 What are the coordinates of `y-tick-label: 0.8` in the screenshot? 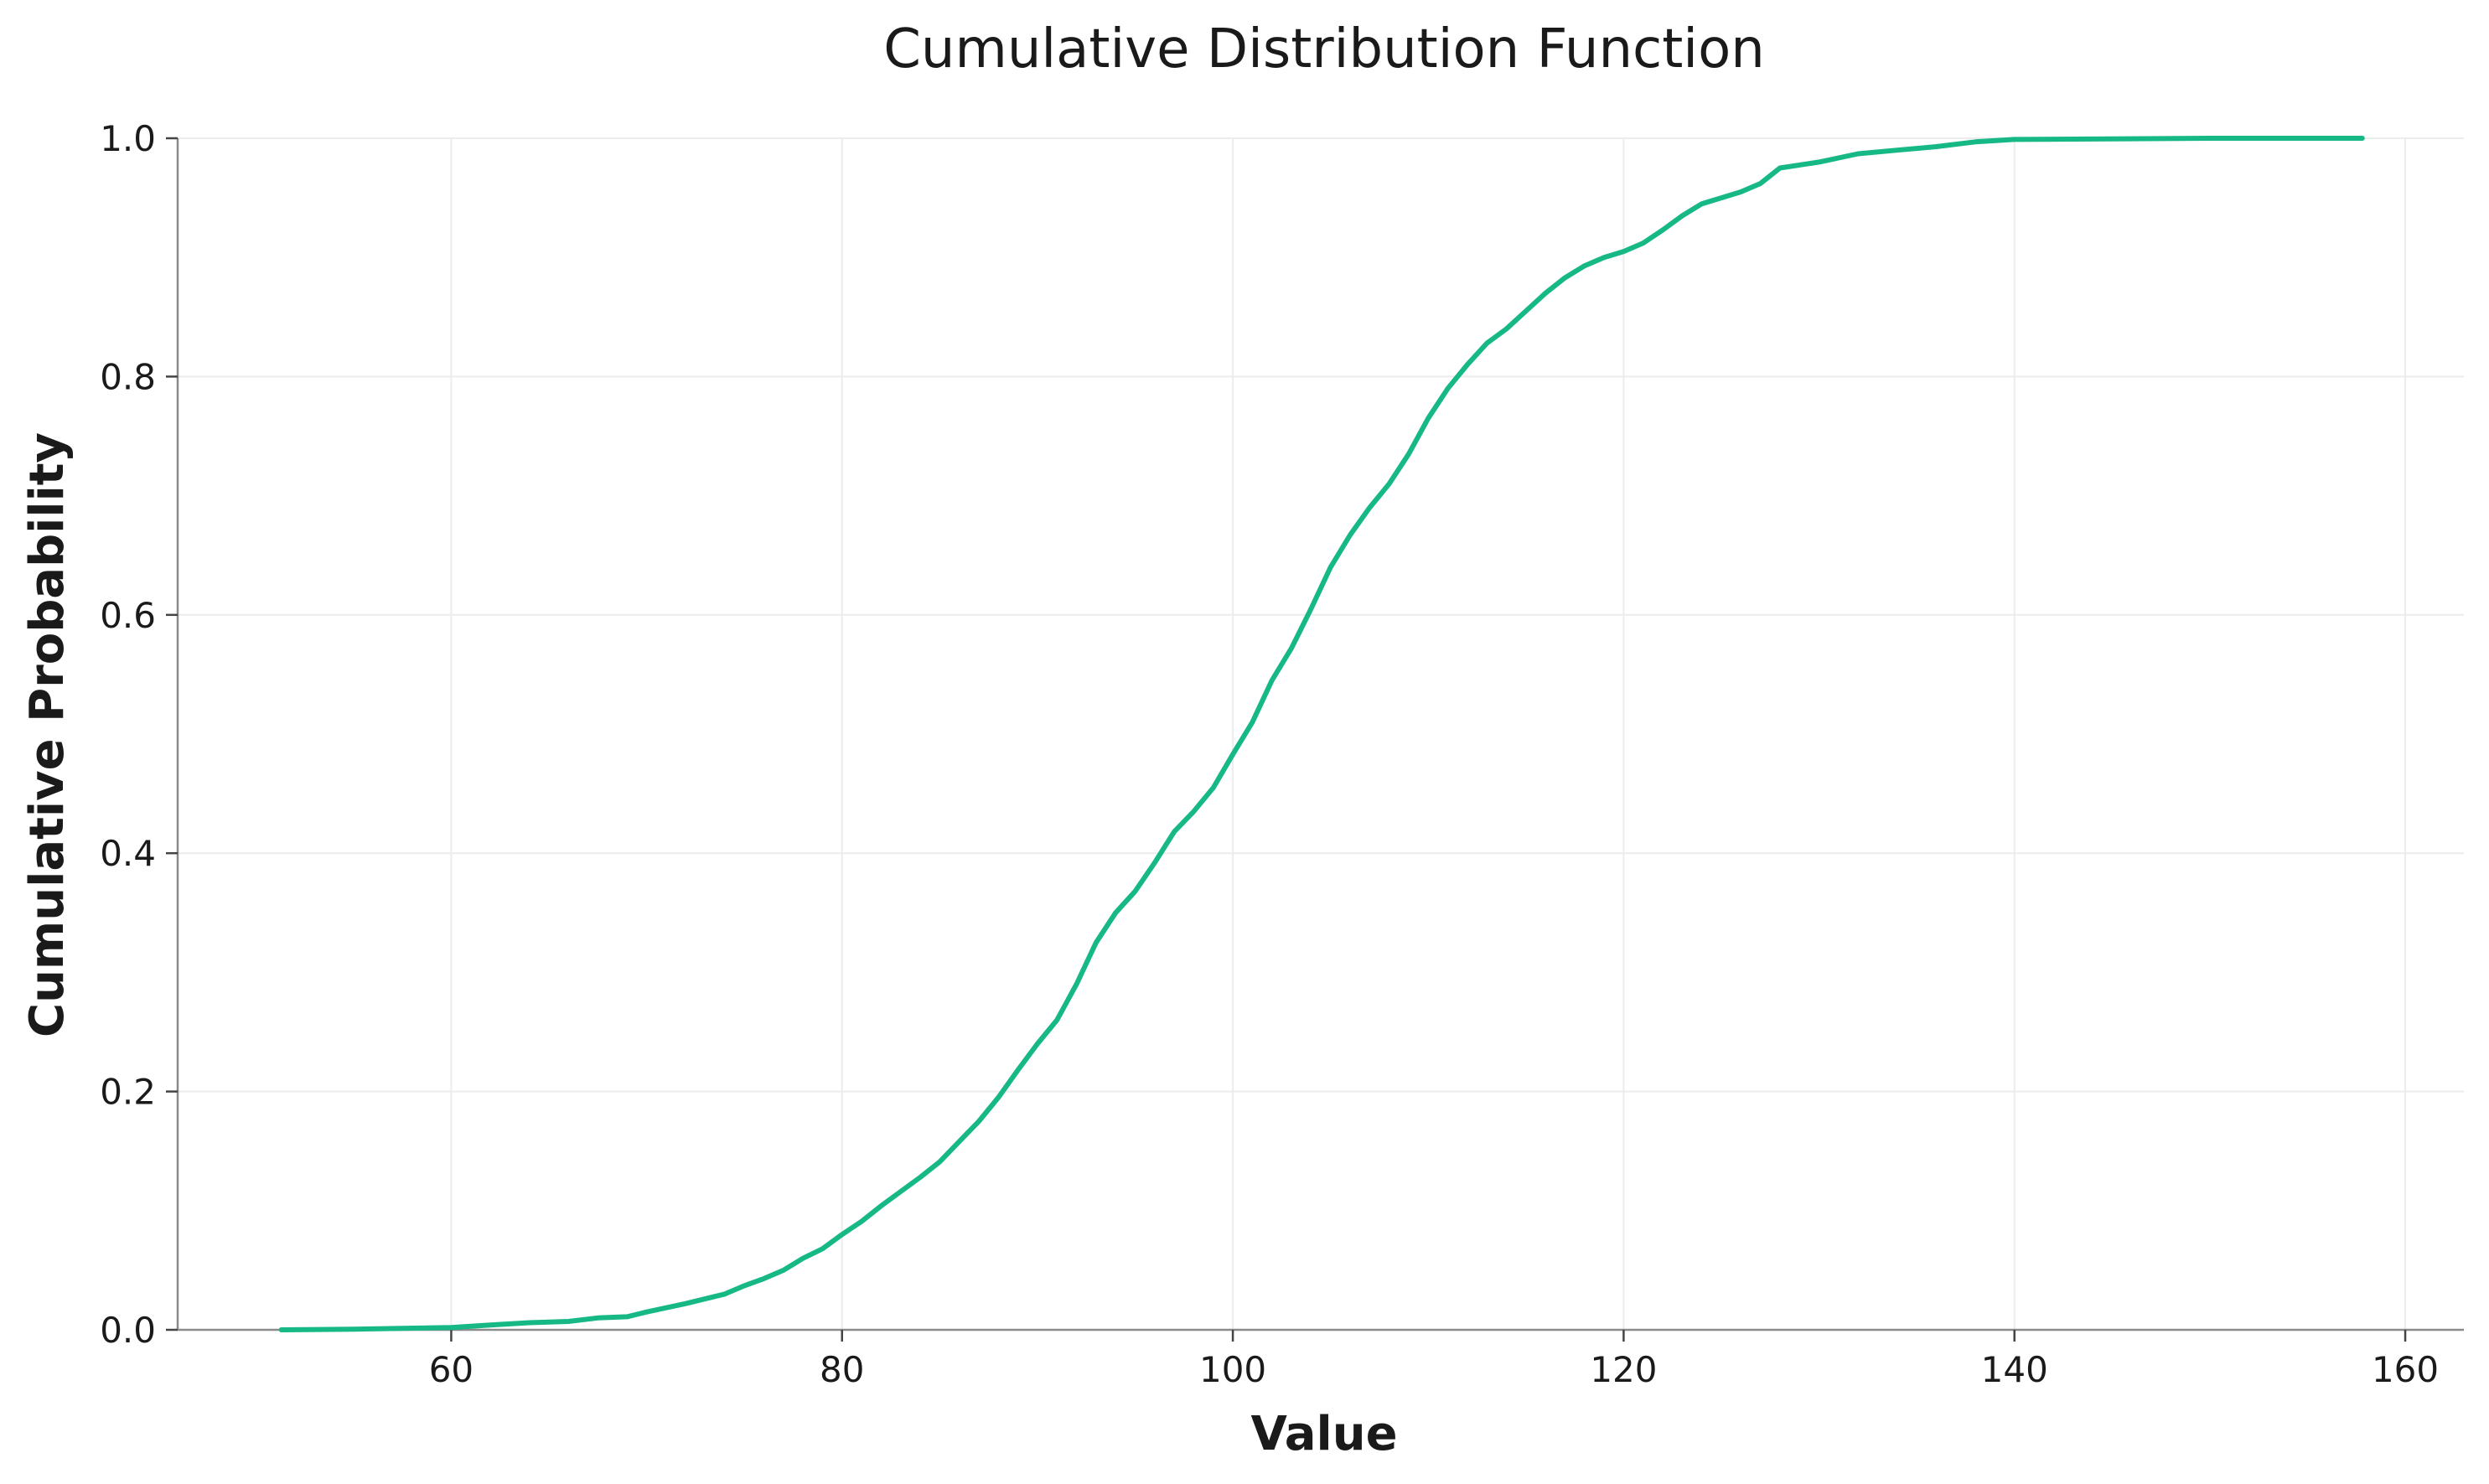 It's located at (128, 376).